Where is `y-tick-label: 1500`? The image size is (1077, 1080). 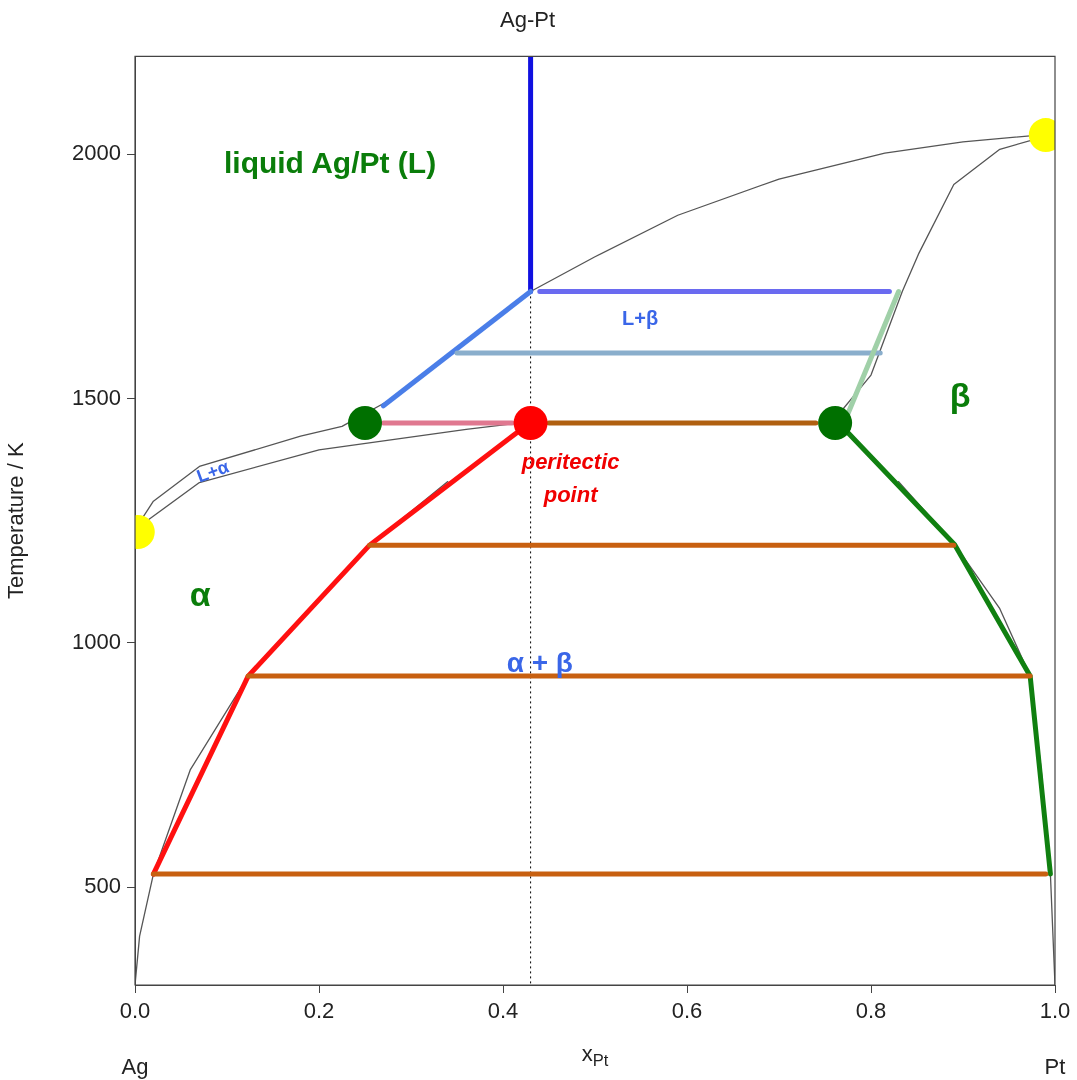 y-tick-label: 1500 is located at coordinates (96, 397).